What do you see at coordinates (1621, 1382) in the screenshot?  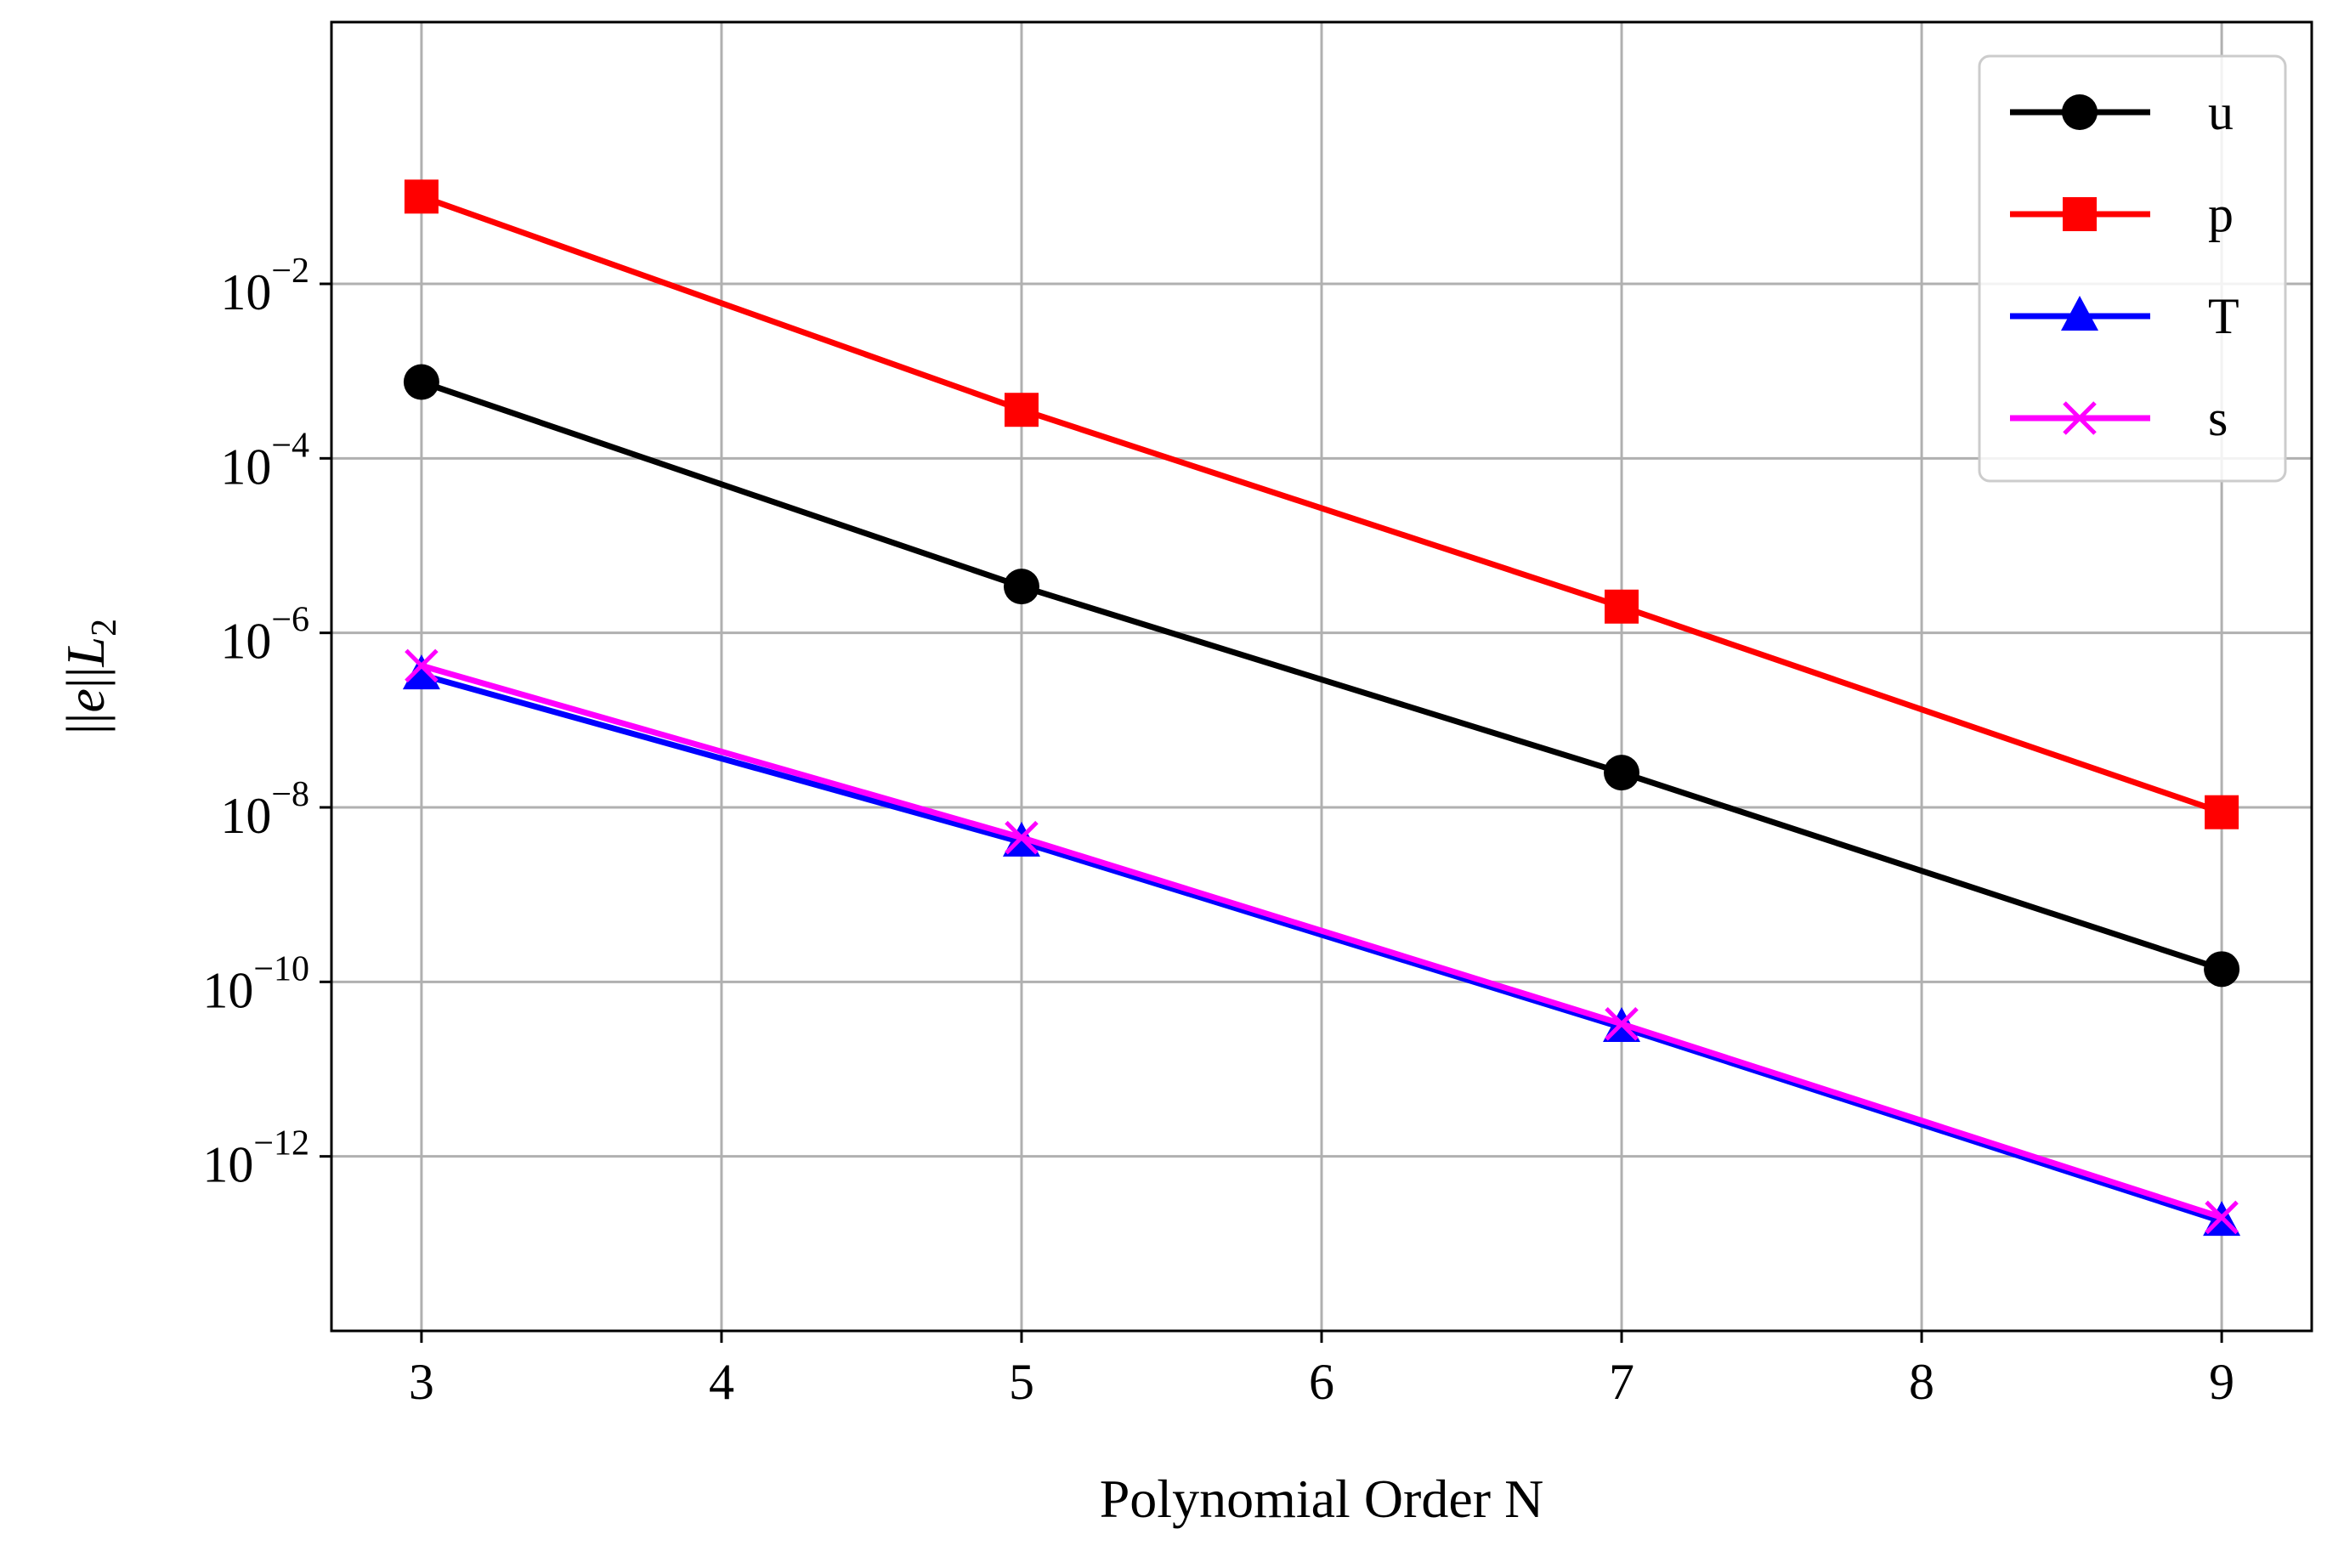 I see `x-tick-label: 7` at bounding box center [1621, 1382].